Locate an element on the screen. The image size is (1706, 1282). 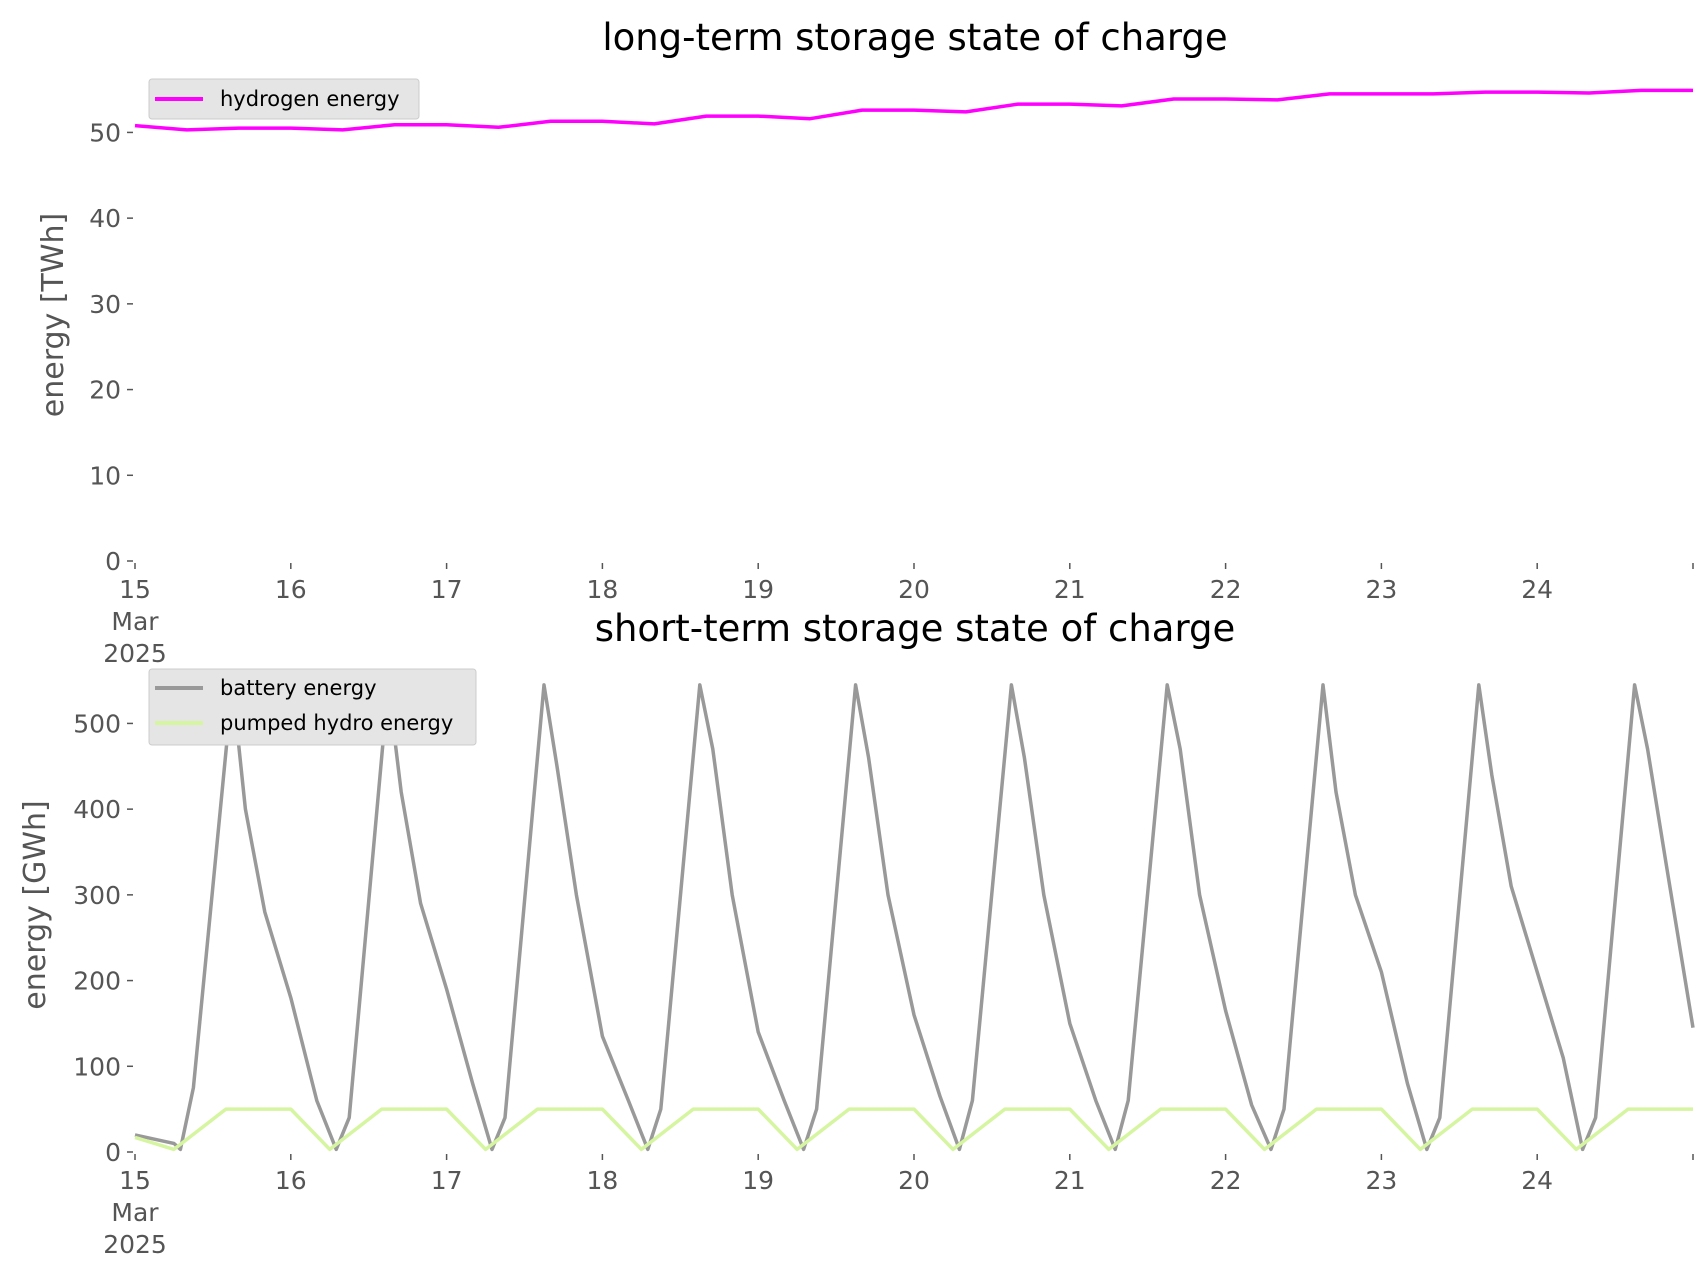
y-tick-label: 30 is located at coordinates (105, 304).